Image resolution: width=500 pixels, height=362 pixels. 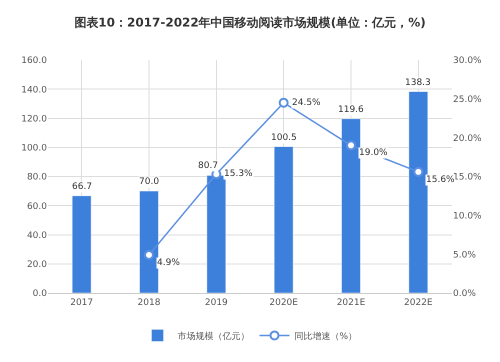 I want to click on y-tick-label: 20.0, so click(x=37, y=265).